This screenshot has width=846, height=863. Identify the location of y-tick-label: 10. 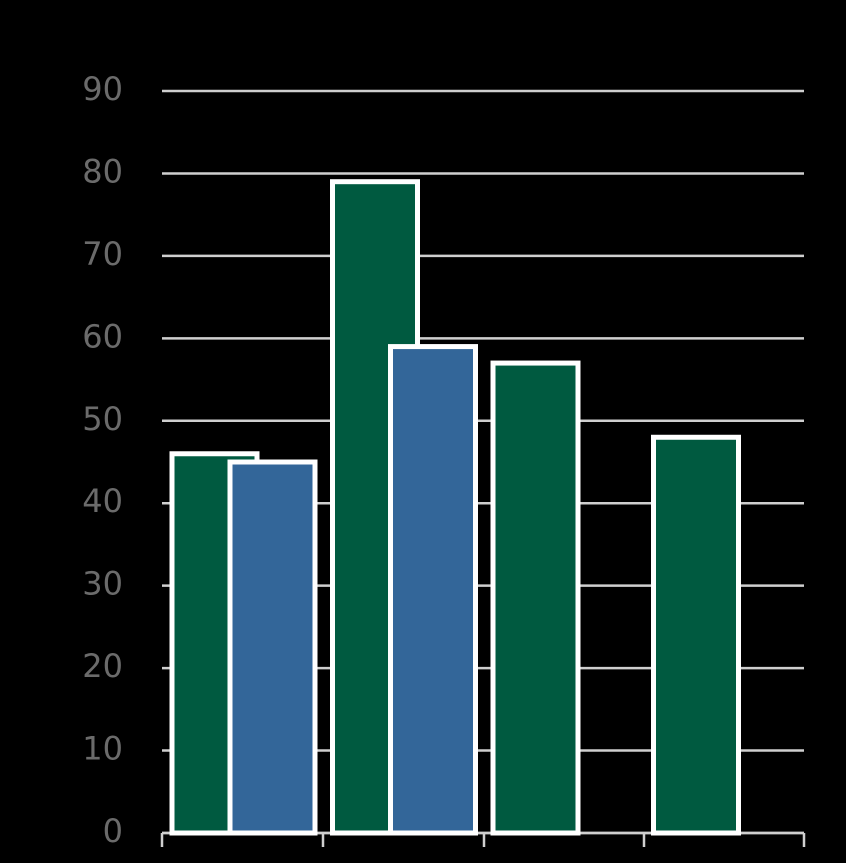
(102, 749).